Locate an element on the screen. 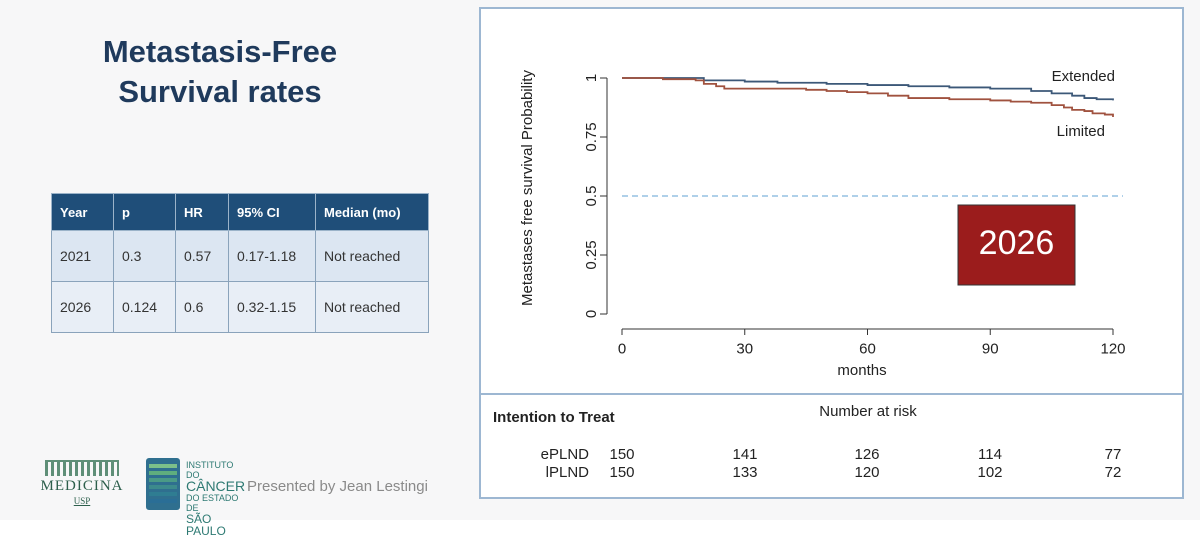  risk-value: 141 is located at coordinates (744, 454).